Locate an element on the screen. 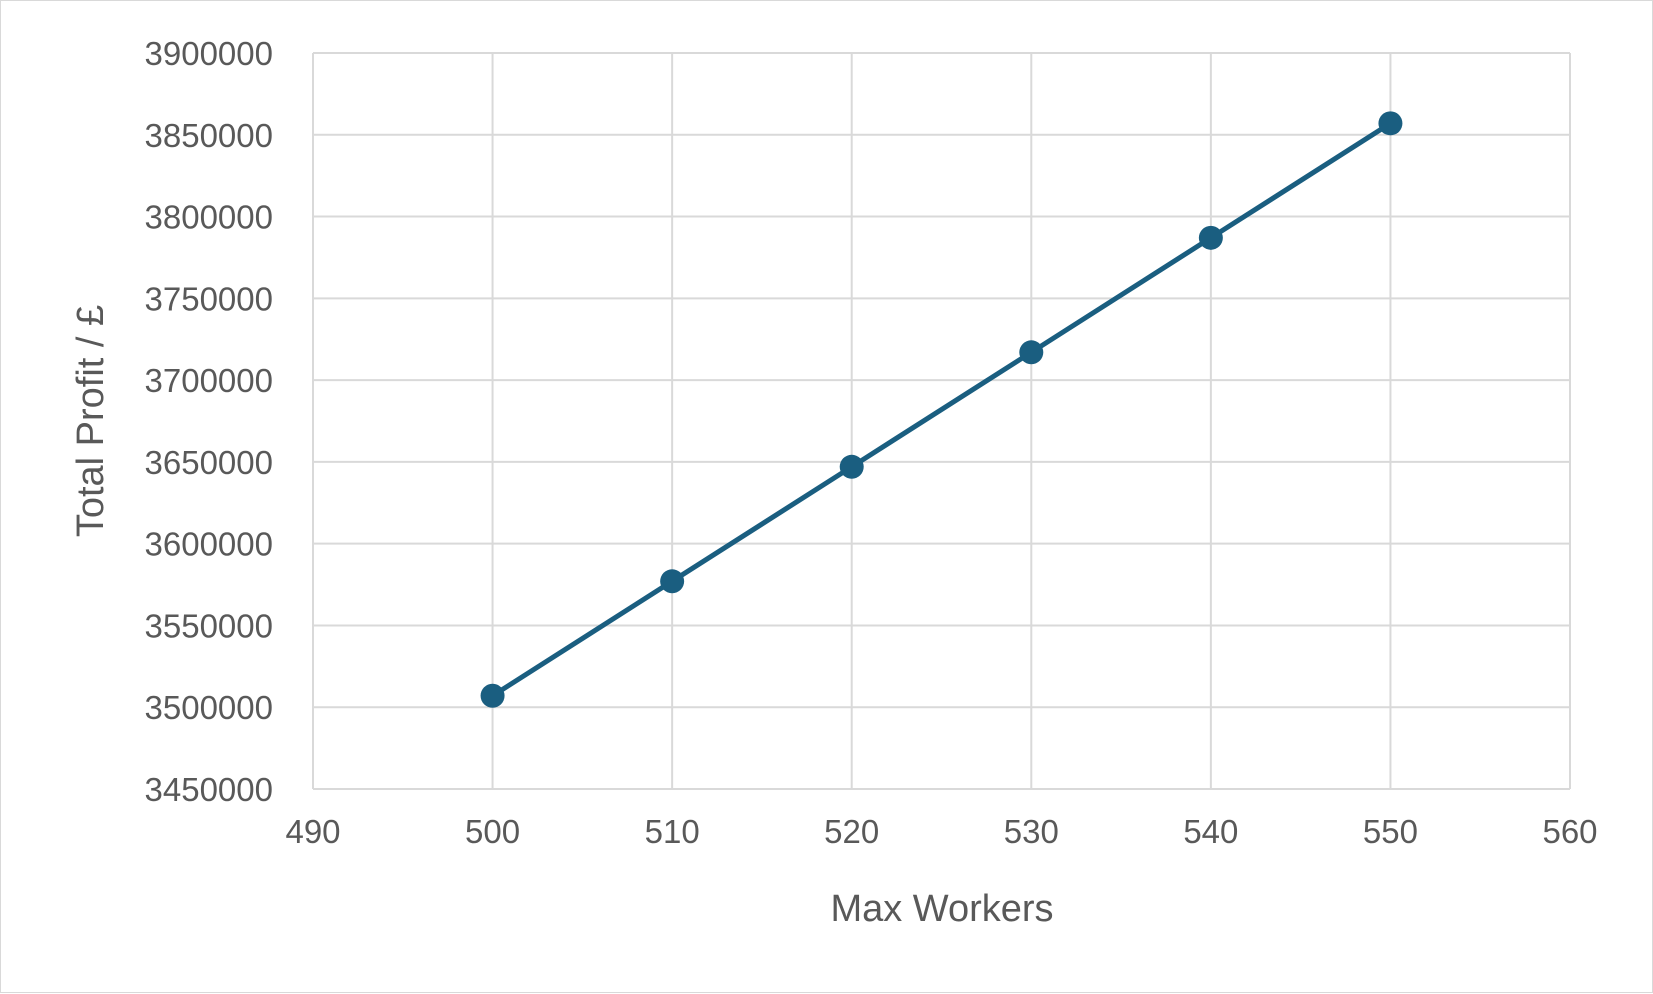 The height and width of the screenshot is (994, 1653). x-tick-label: 530 is located at coordinates (1031, 831).